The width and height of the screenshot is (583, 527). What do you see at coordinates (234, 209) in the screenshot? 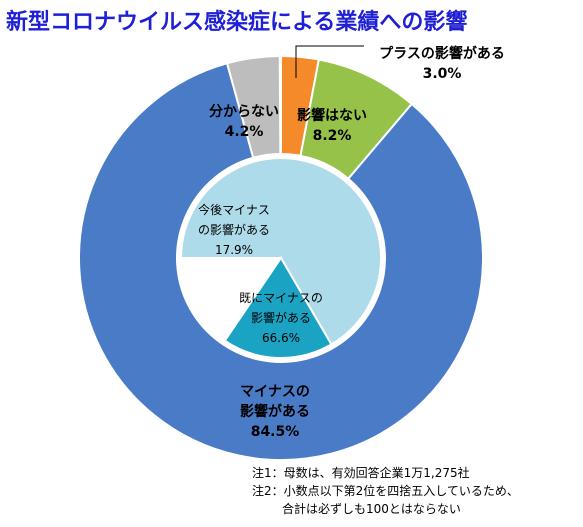
I see `slice-label-line: 今後マイナス` at bounding box center [234, 209].